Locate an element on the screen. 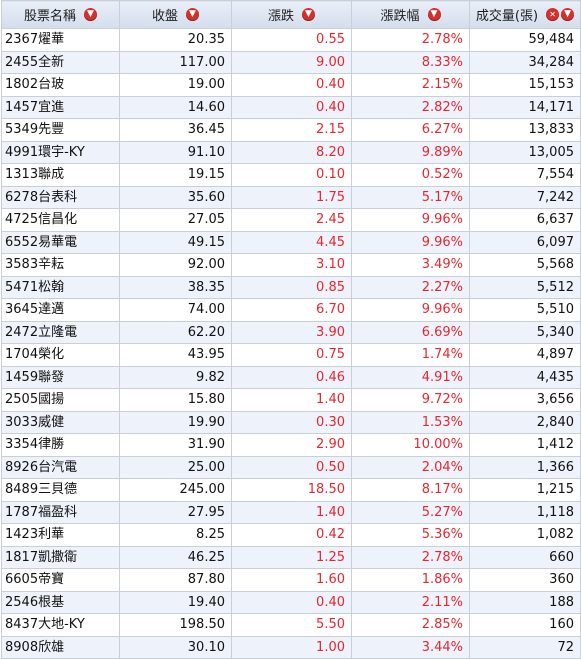 The image size is (581, 659). table-row: 2472立隆電 62.20 3.90 6.69% 5,340 is located at coordinates (291, 332).